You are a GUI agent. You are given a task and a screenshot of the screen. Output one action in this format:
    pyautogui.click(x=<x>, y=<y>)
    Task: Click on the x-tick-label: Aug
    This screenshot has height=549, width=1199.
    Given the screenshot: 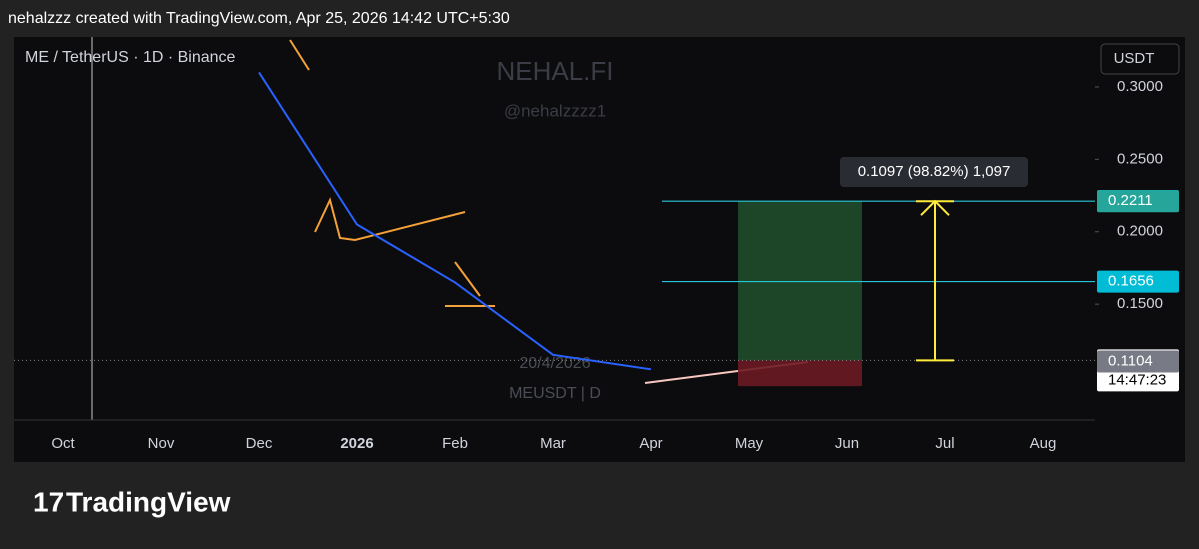 What is the action you would take?
    pyautogui.click(x=1043, y=443)
    